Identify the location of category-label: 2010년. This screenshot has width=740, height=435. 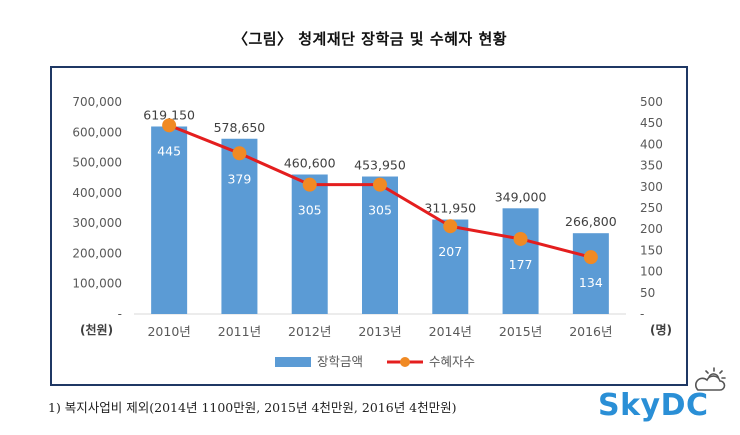
(168, 331).